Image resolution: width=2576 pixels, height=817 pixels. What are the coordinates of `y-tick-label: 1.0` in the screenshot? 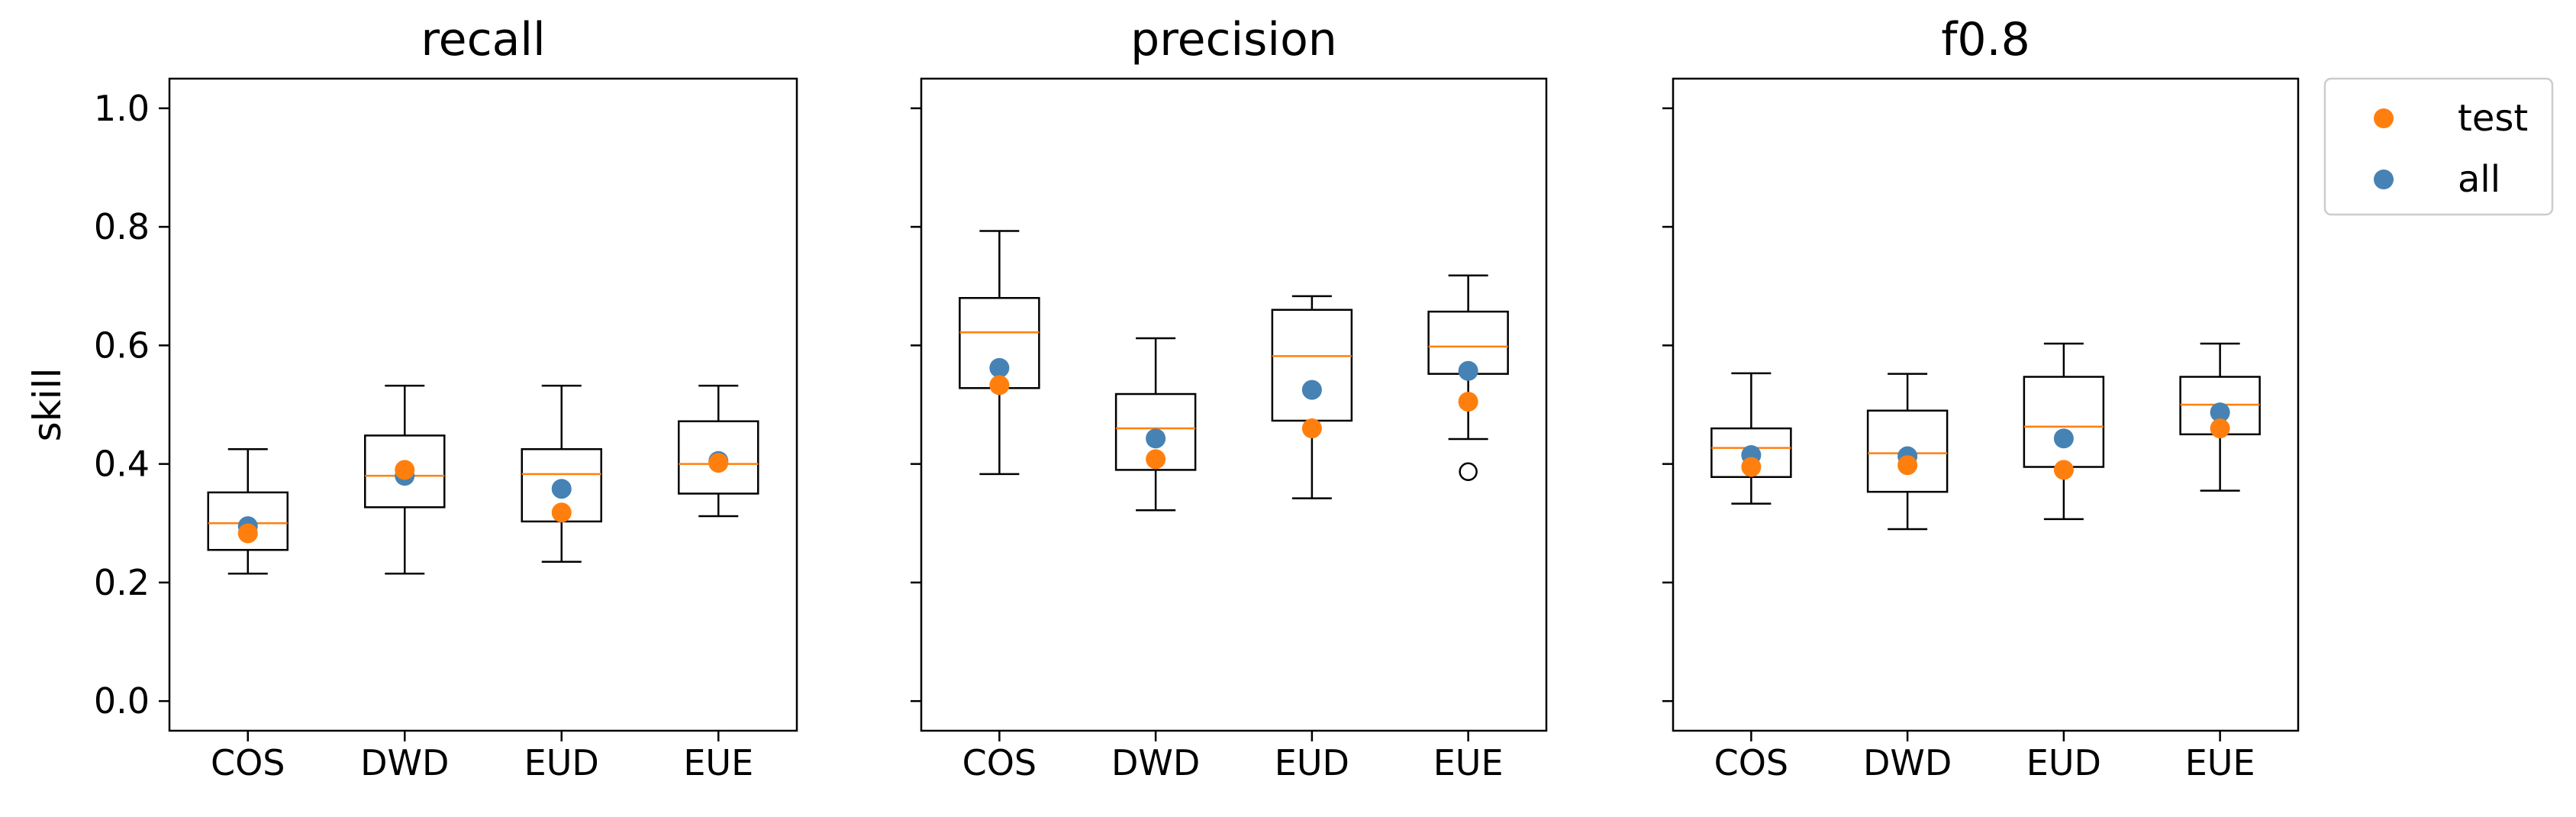 It's located at (122, 108).